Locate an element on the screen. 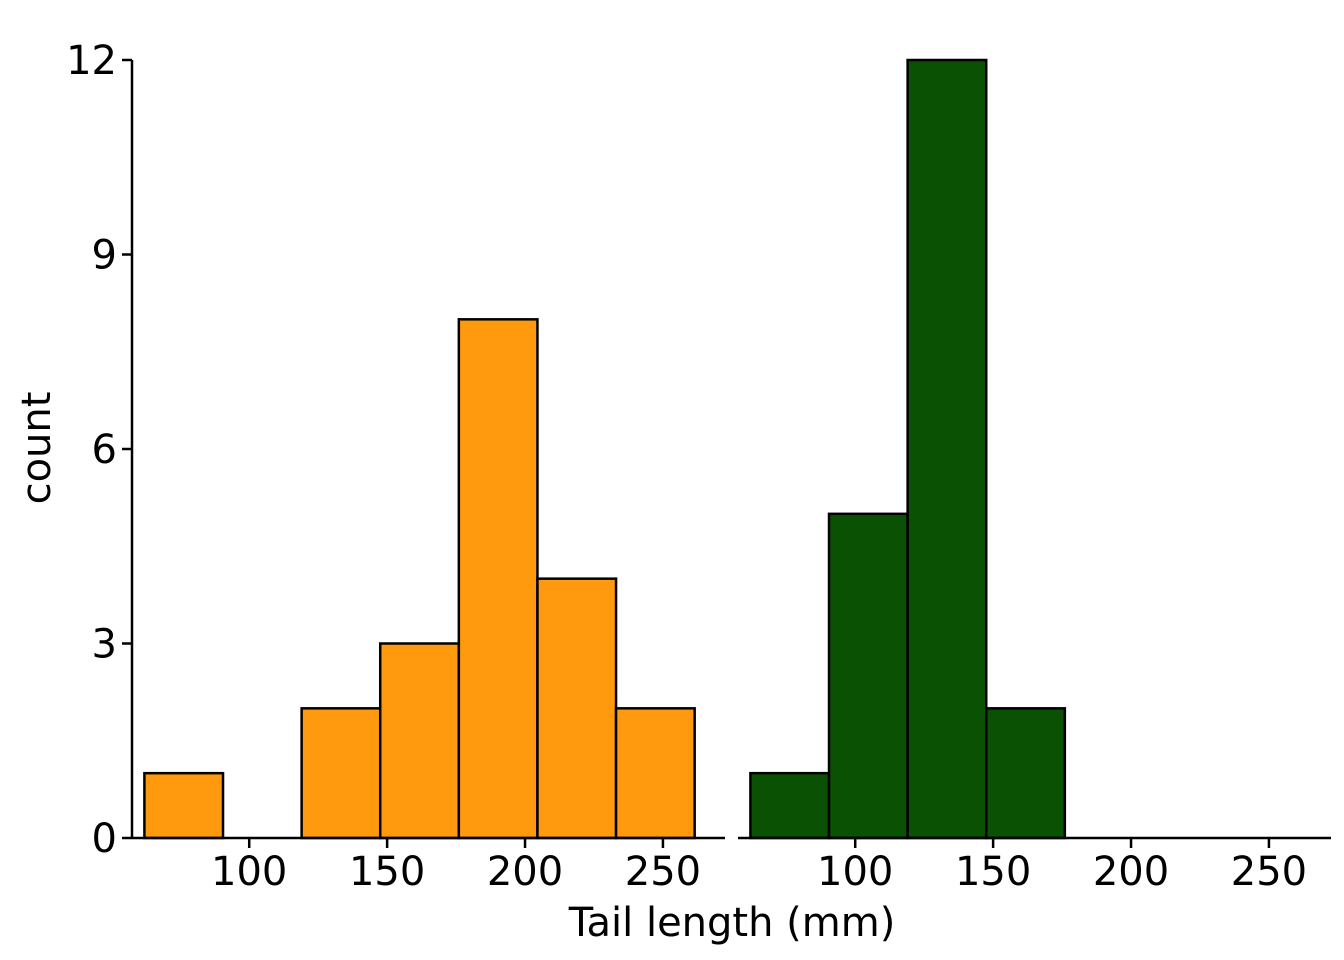 This screenshot has width=1344, height=960. x-tick-label-right-100: 100 is located at coordinates (855, 872).